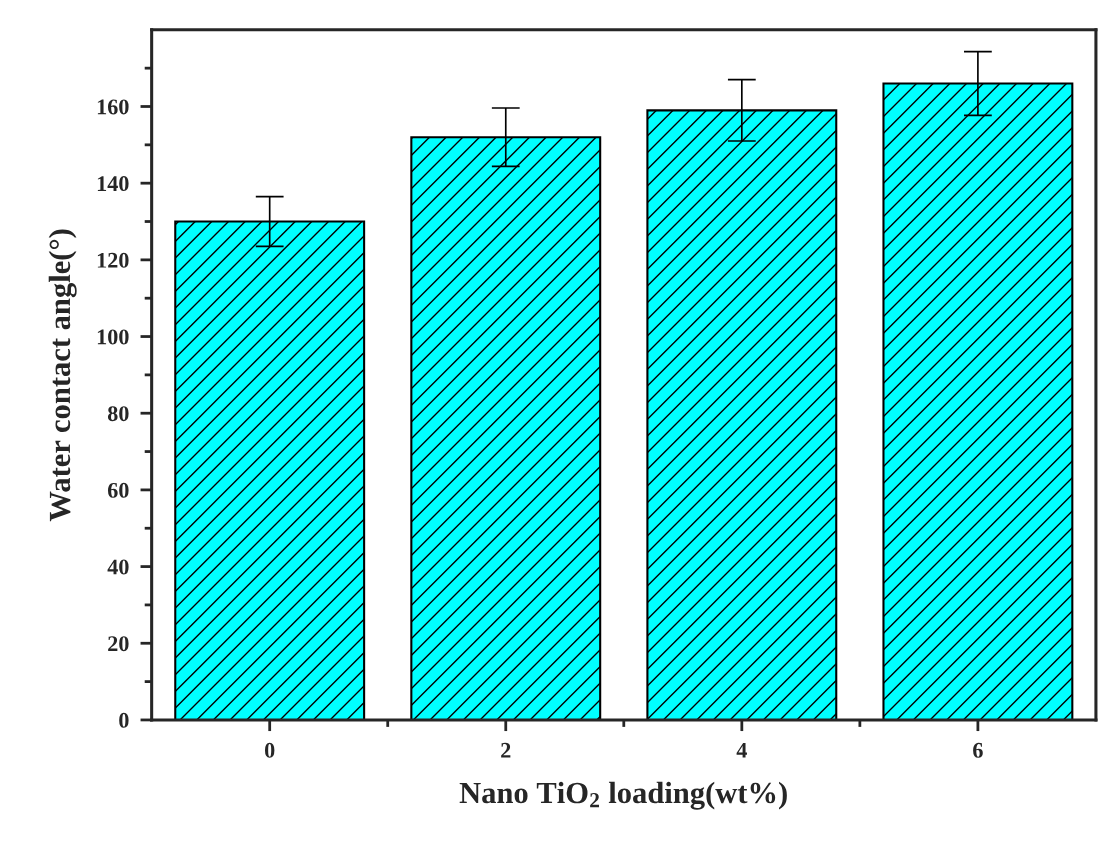 The width and height of the screenshot is (1107, 852). Describe the element at coordinates (118, 644) in the screenshot. I see `y-tick-label: 20` at that location.